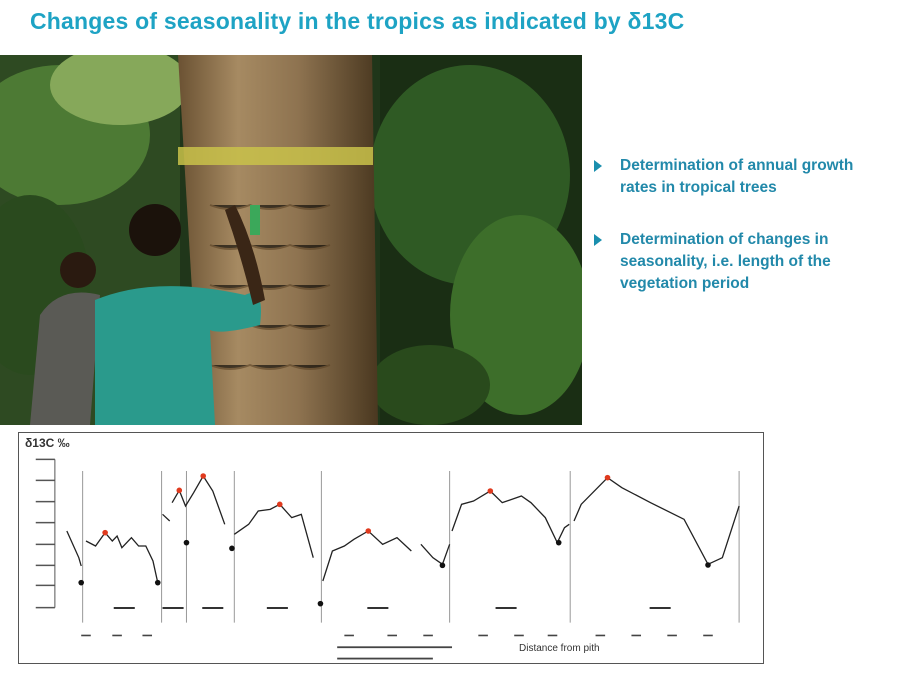 The image size is (908, 680). What do you see at coordinates (559, 648) in the screenshot?
I see `x-axis-caption: Distance from pith` at bounding box center [559, 648].